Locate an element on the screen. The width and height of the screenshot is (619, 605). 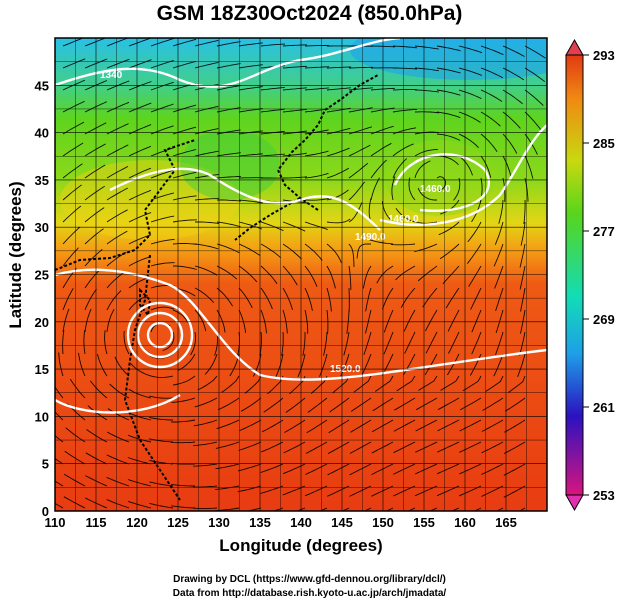
contour-label: 1520.0 is located at coordinates (345, 369).